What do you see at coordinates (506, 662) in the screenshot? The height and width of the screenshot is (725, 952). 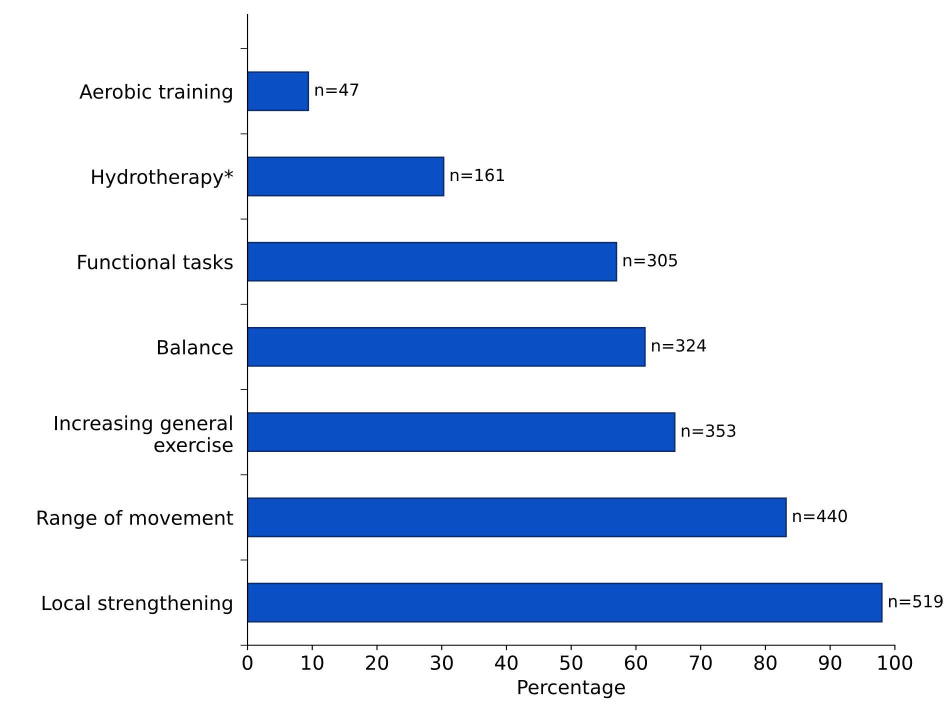 I see `x-tick-label: 40` at bounding box center [506, 662].